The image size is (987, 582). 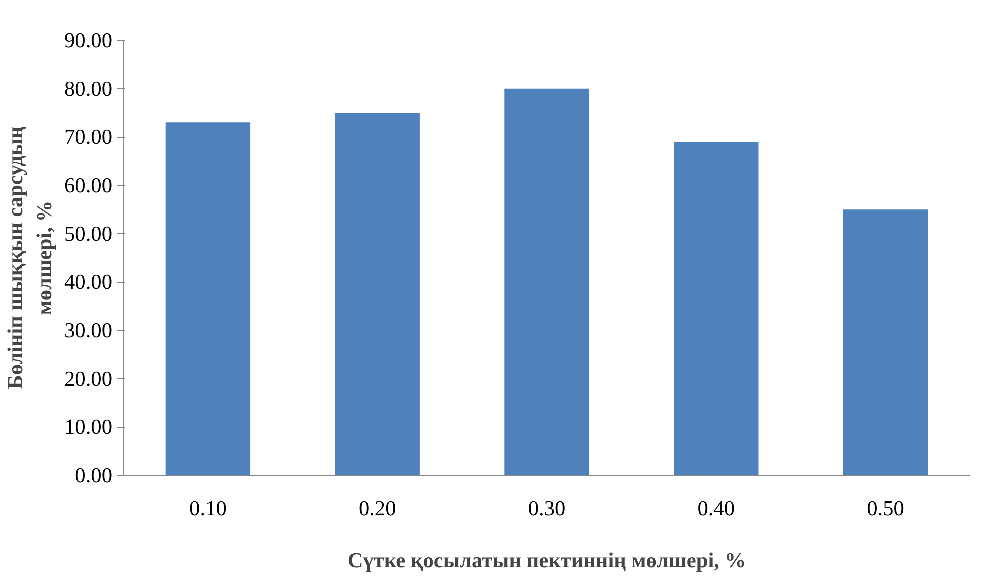 What do you see at coordinates (88, 88) in the screenshot?
I see `y-tick-label: 80.00` at bounding box center [88, 88].